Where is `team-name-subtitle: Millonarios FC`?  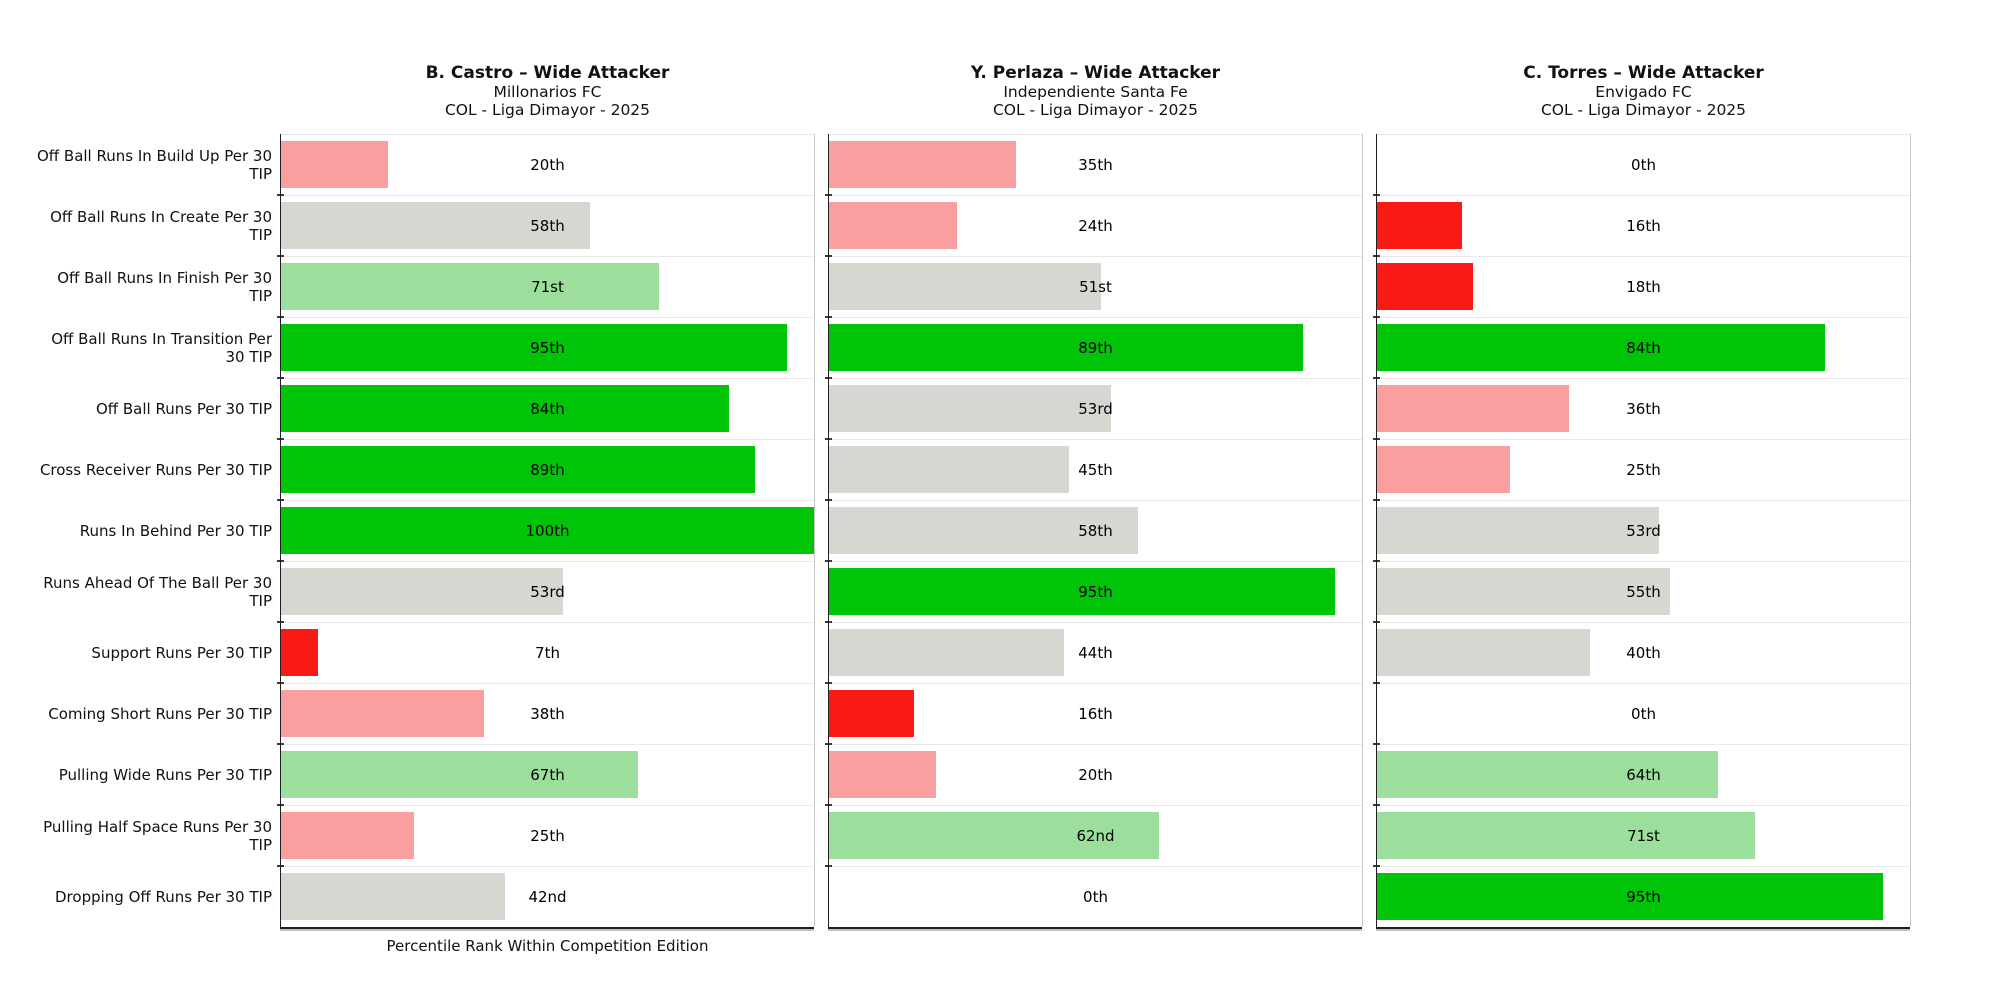 team-name-subtitle: Millonarios FC is located at coordinates (547, 91).